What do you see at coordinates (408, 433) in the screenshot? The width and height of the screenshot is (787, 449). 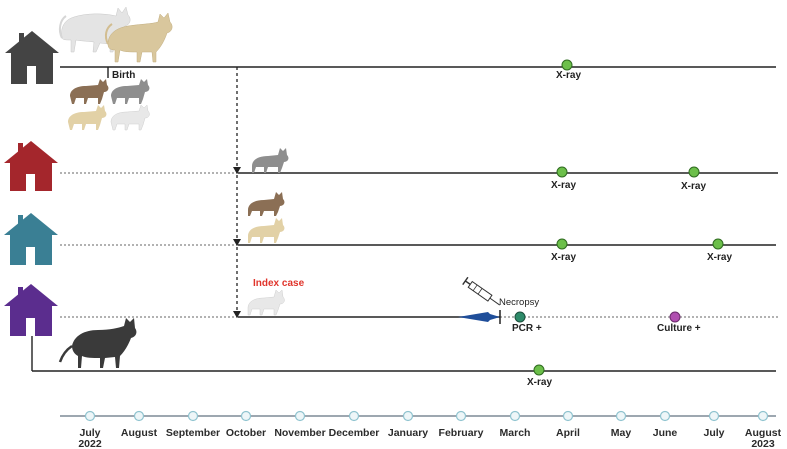 I see `month-label: January` at bounding box center [408, 433].